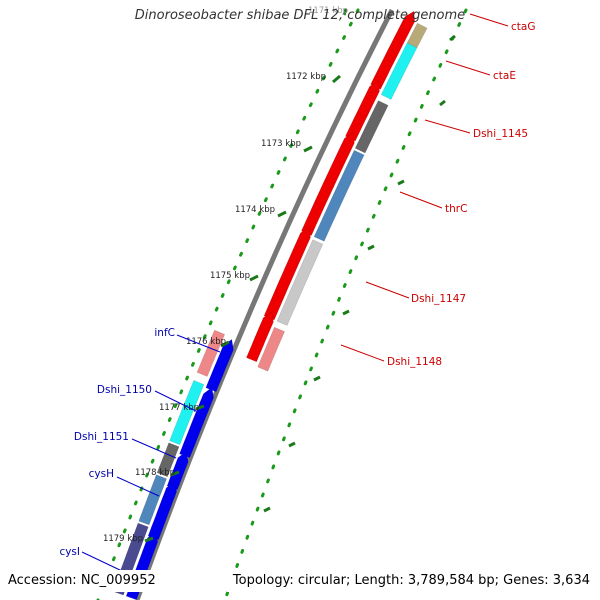 The image size is (600, 600). I want to click on inner-strand-genes, so click(173, 464).